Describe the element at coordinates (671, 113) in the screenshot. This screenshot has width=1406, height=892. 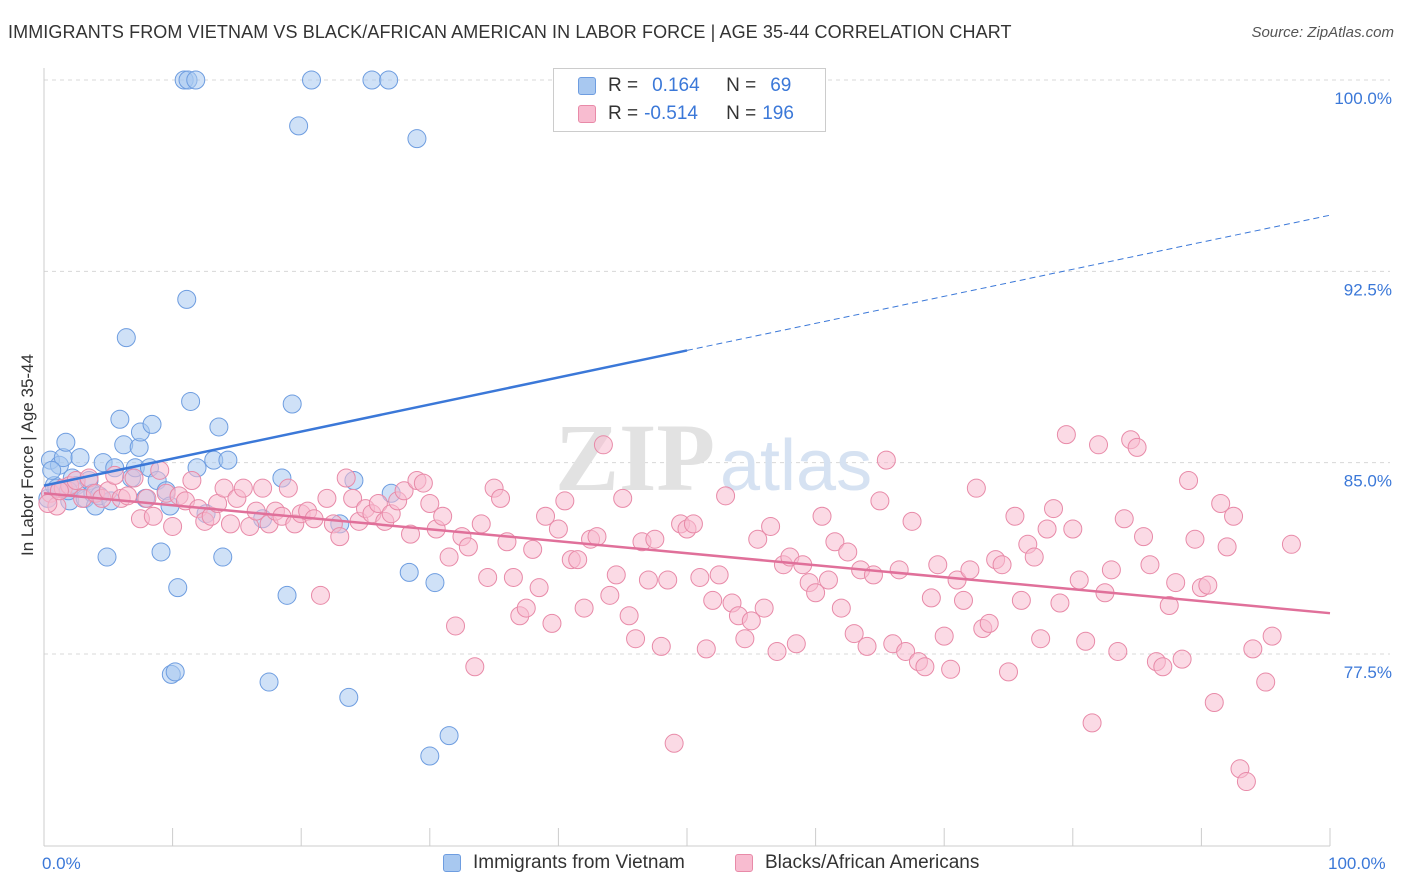
I see `legend-r-value: -0.514` at that location.